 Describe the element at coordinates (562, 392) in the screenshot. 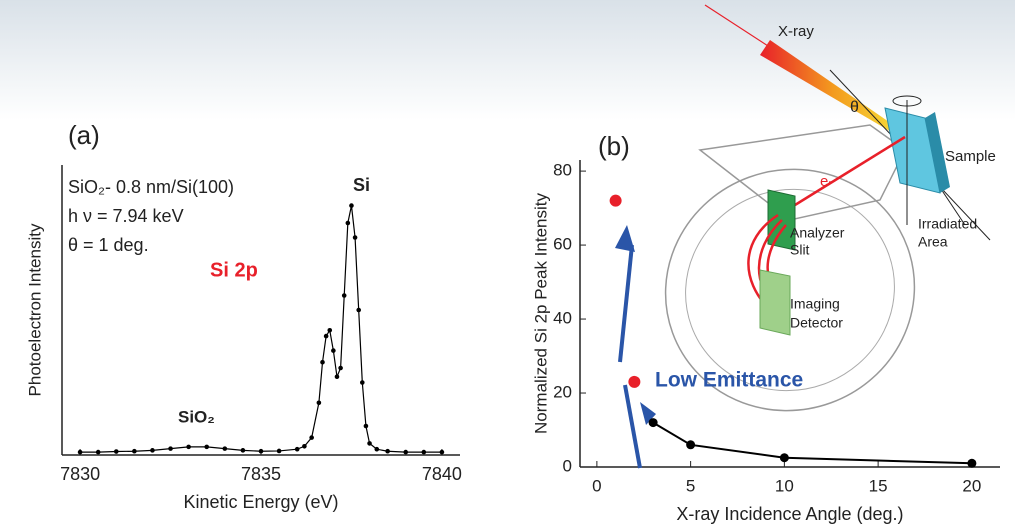

I see `y-tick-label: 20` at that location.